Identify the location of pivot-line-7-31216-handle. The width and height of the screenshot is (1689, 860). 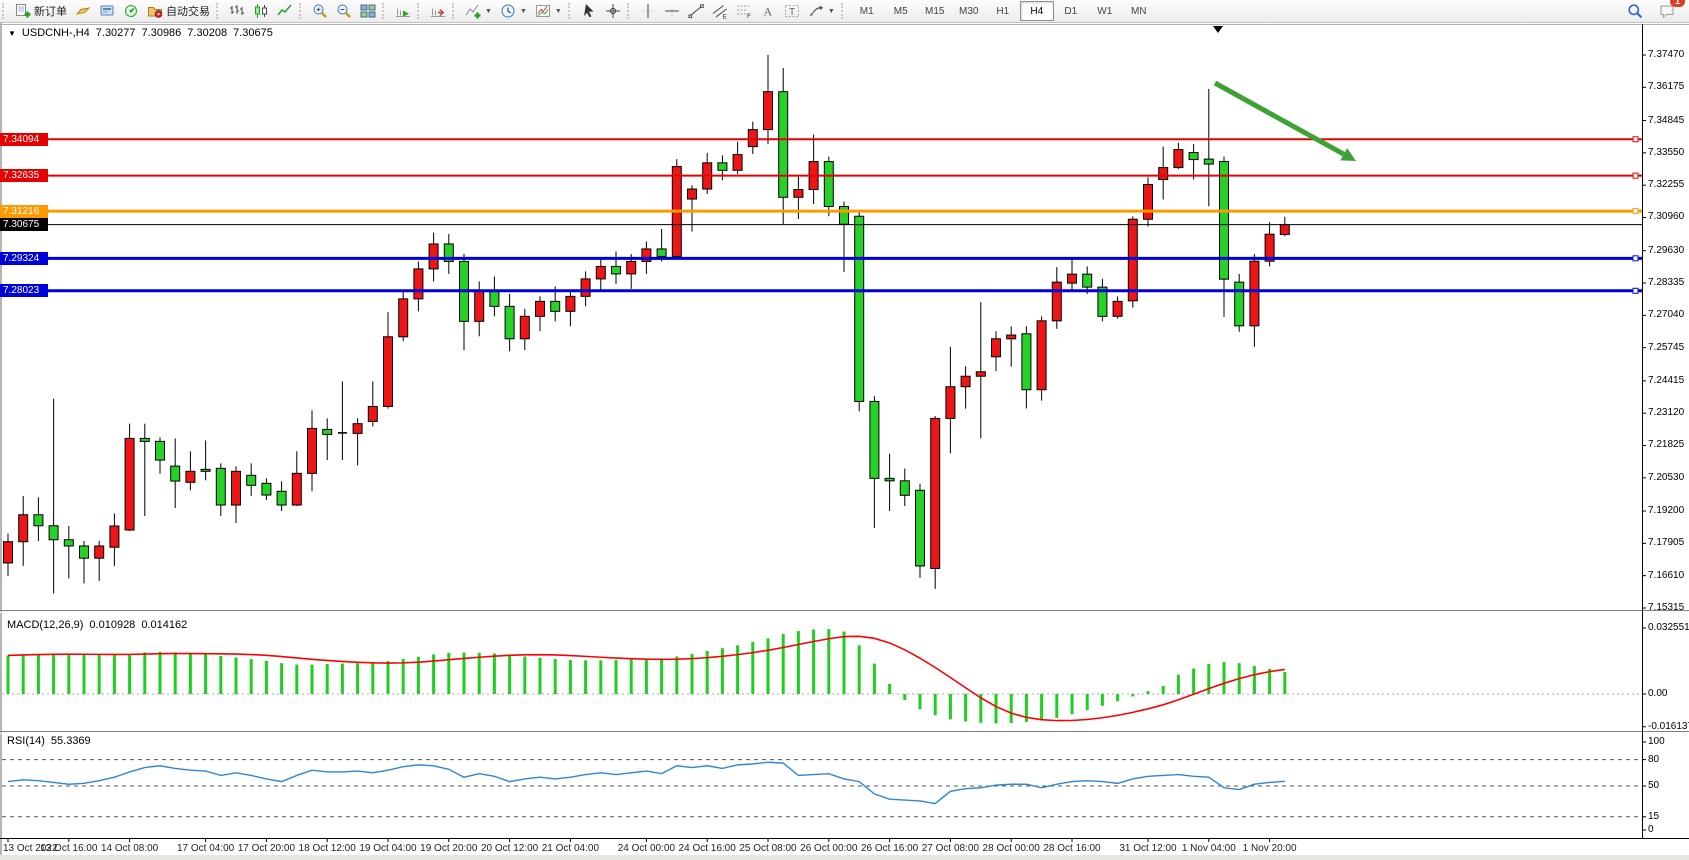
(1635, 211).